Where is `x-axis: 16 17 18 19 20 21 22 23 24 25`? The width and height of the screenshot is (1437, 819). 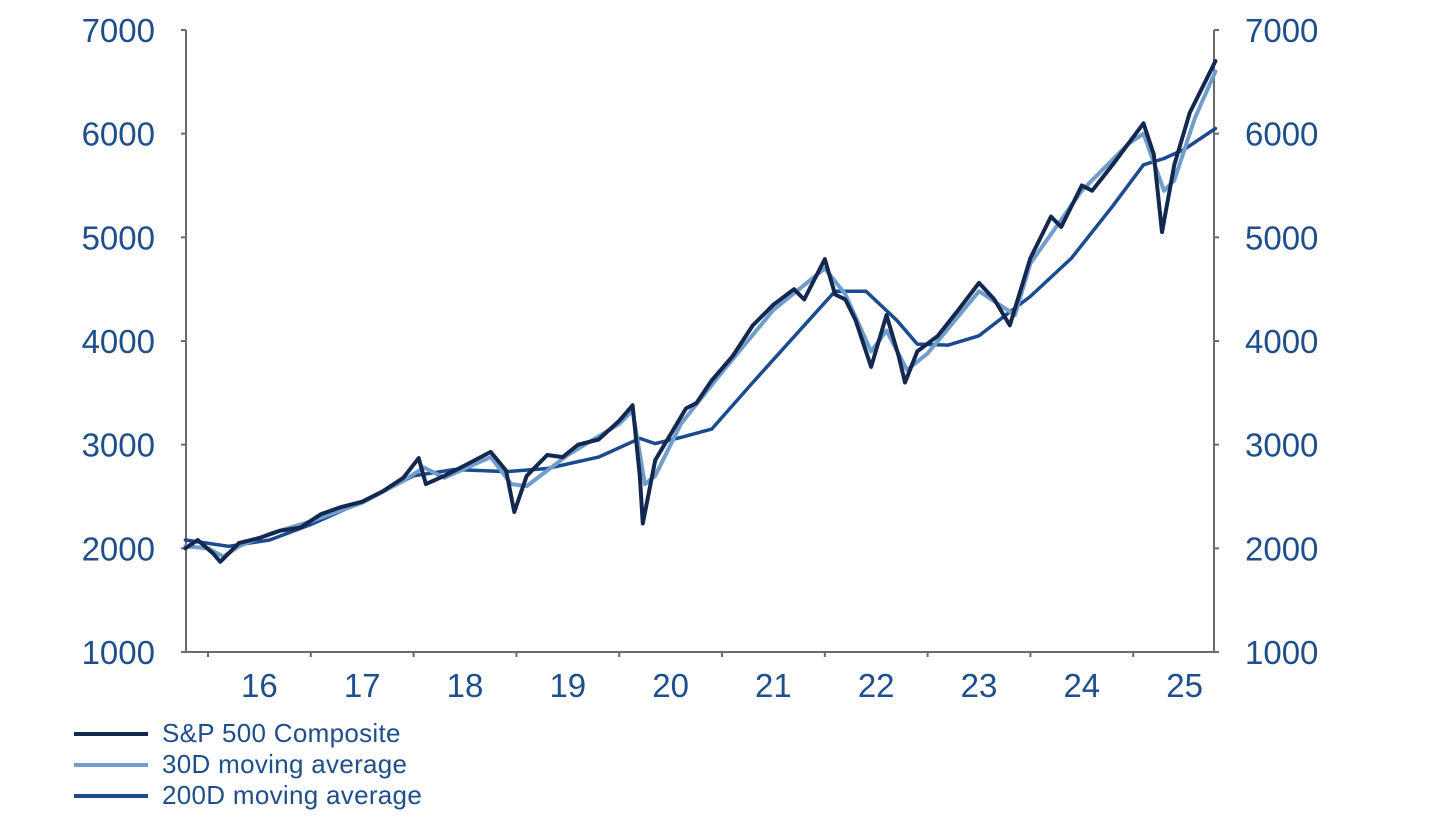 x-axis: 16 17 18 19 20 21 22 23 24 25 is located at coordinates (700, 677).